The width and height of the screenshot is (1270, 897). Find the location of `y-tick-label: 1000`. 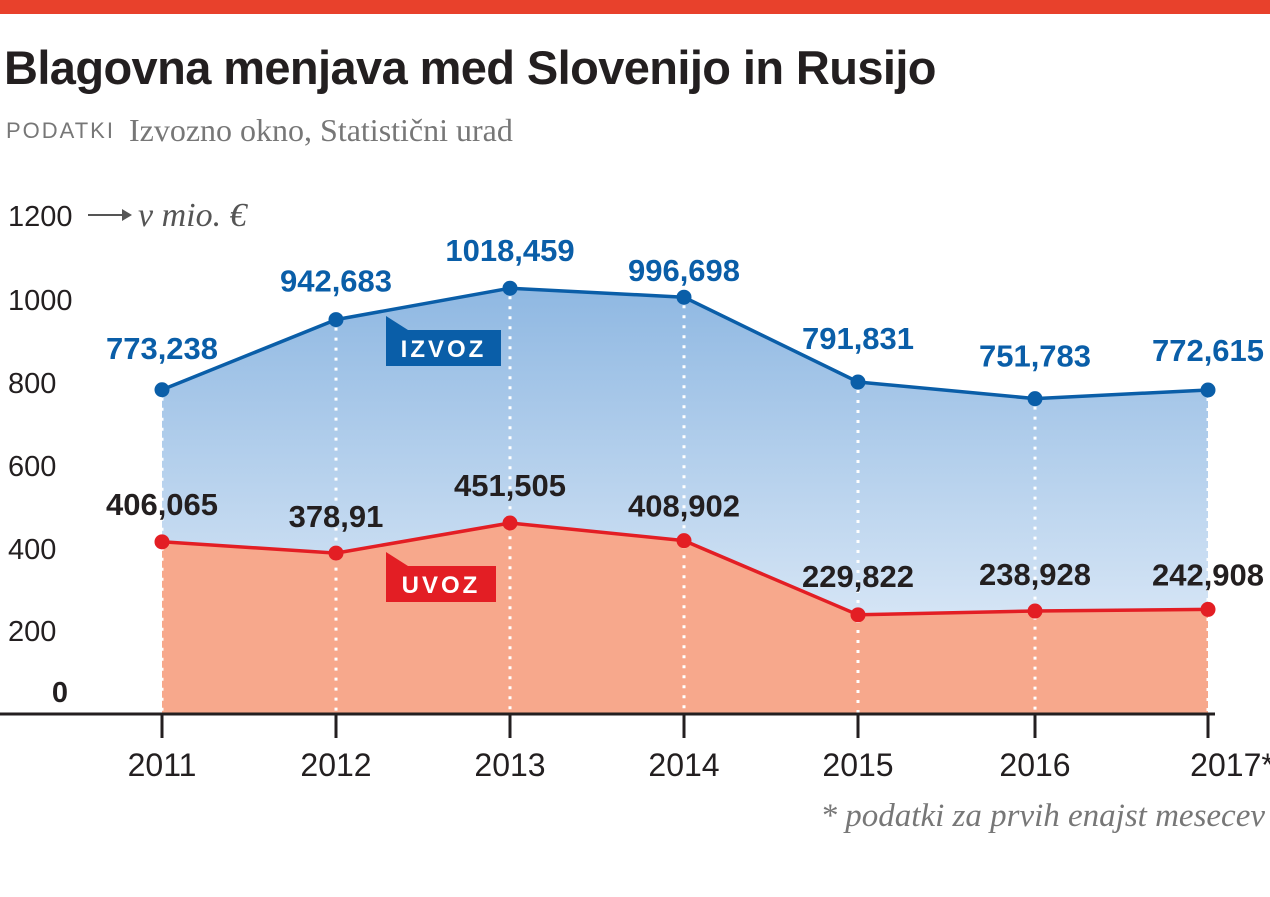

y-tick-label: 1000 is located at coordinates (40, 301).